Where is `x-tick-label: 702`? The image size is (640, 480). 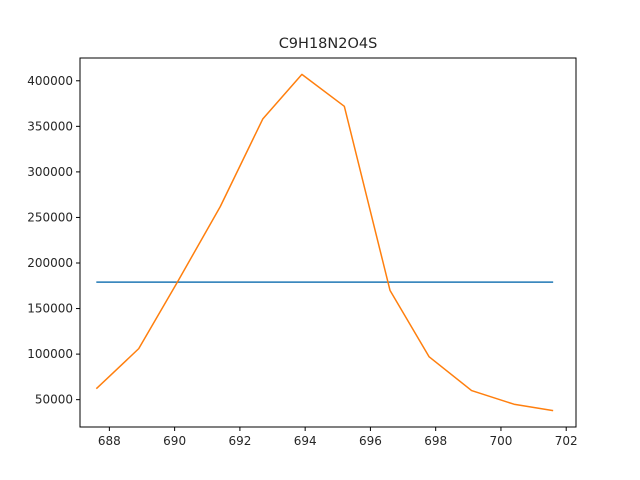
x-tick-label: 702 is located at coordinates (566, 441).